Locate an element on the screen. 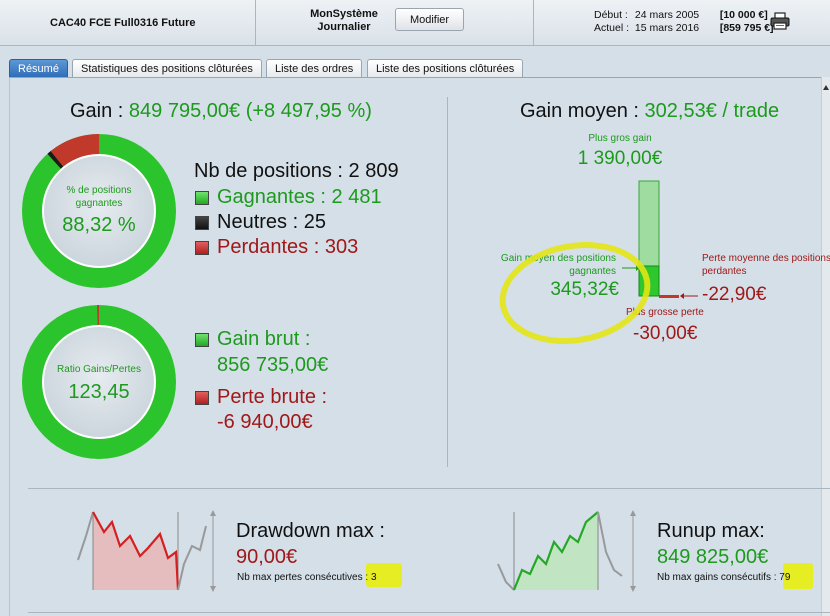 The width and height of the screenshot is (830, 616). drawdown-sparkline is located at coordinates (146, 551).